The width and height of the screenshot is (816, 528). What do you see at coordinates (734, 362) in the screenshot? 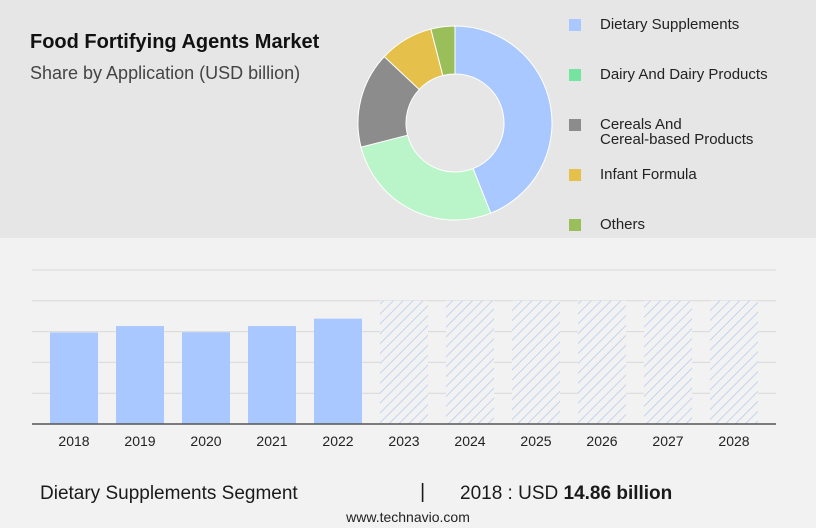
I see `forecast-bar-2028` at bounding box center [734, 362].